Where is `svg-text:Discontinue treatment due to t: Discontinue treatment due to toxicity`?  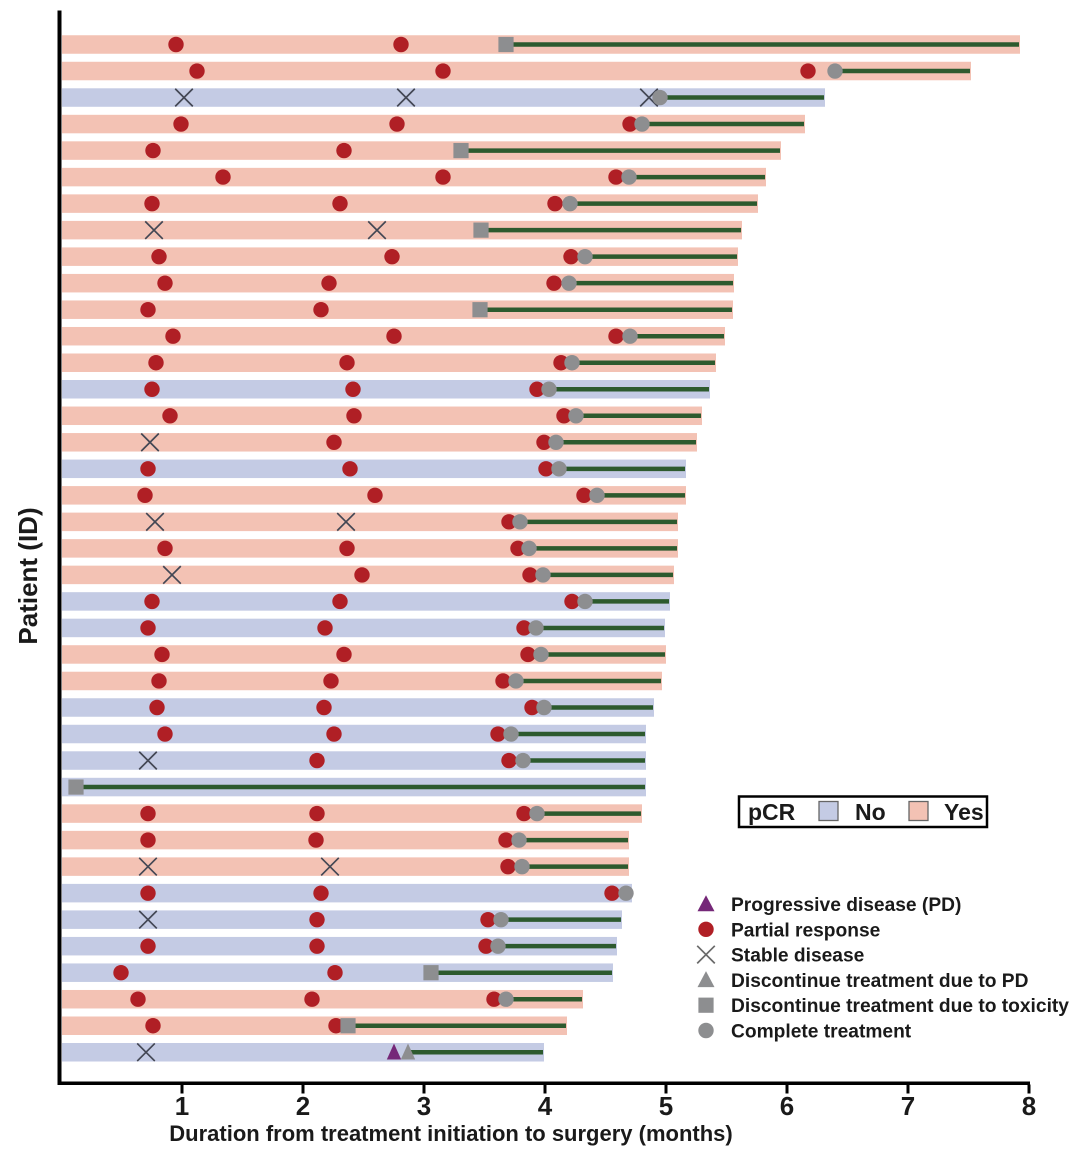
svg-text:Discontinue treatment due to t: Discontinue treatment due to toxicity is located at coordinates (900, 1006).